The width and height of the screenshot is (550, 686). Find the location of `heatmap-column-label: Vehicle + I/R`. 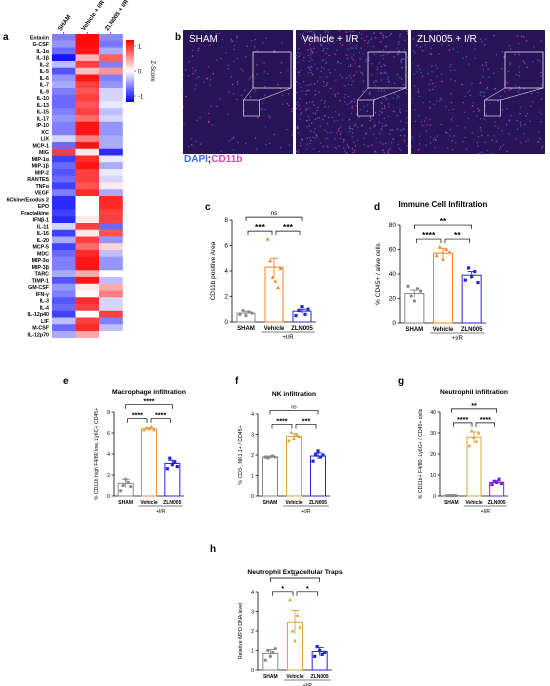

heatmap-column-label: Vehicle + I/R is located at coordinates (93, 16).